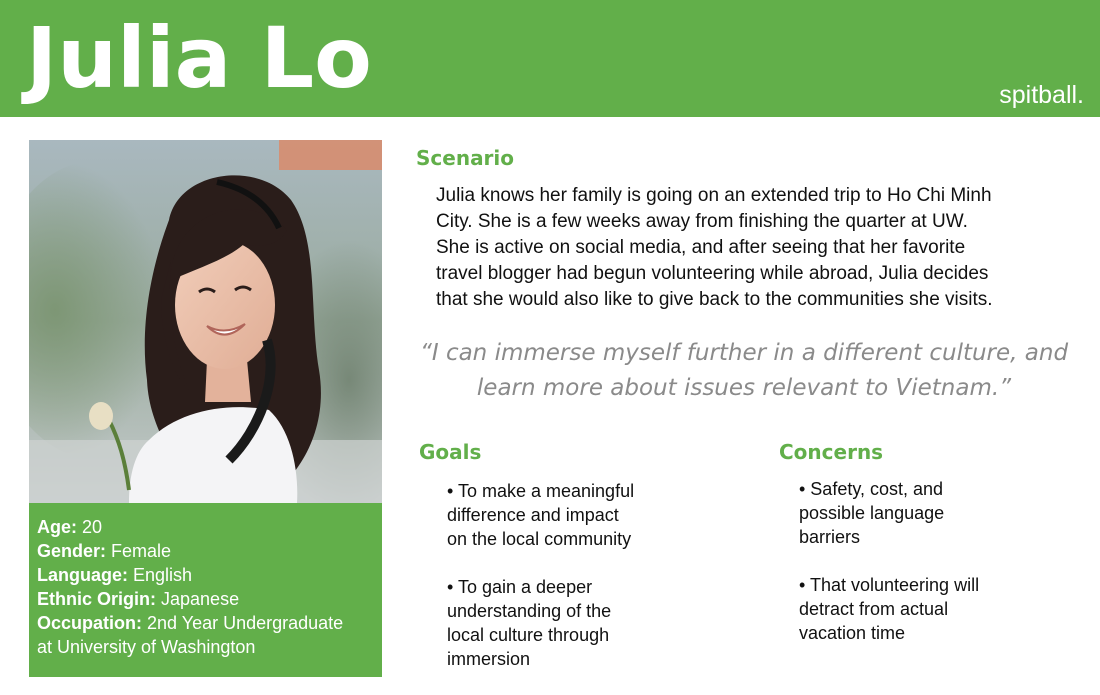  I want to click on scenario-heading: Scenario, so click(465, 158).